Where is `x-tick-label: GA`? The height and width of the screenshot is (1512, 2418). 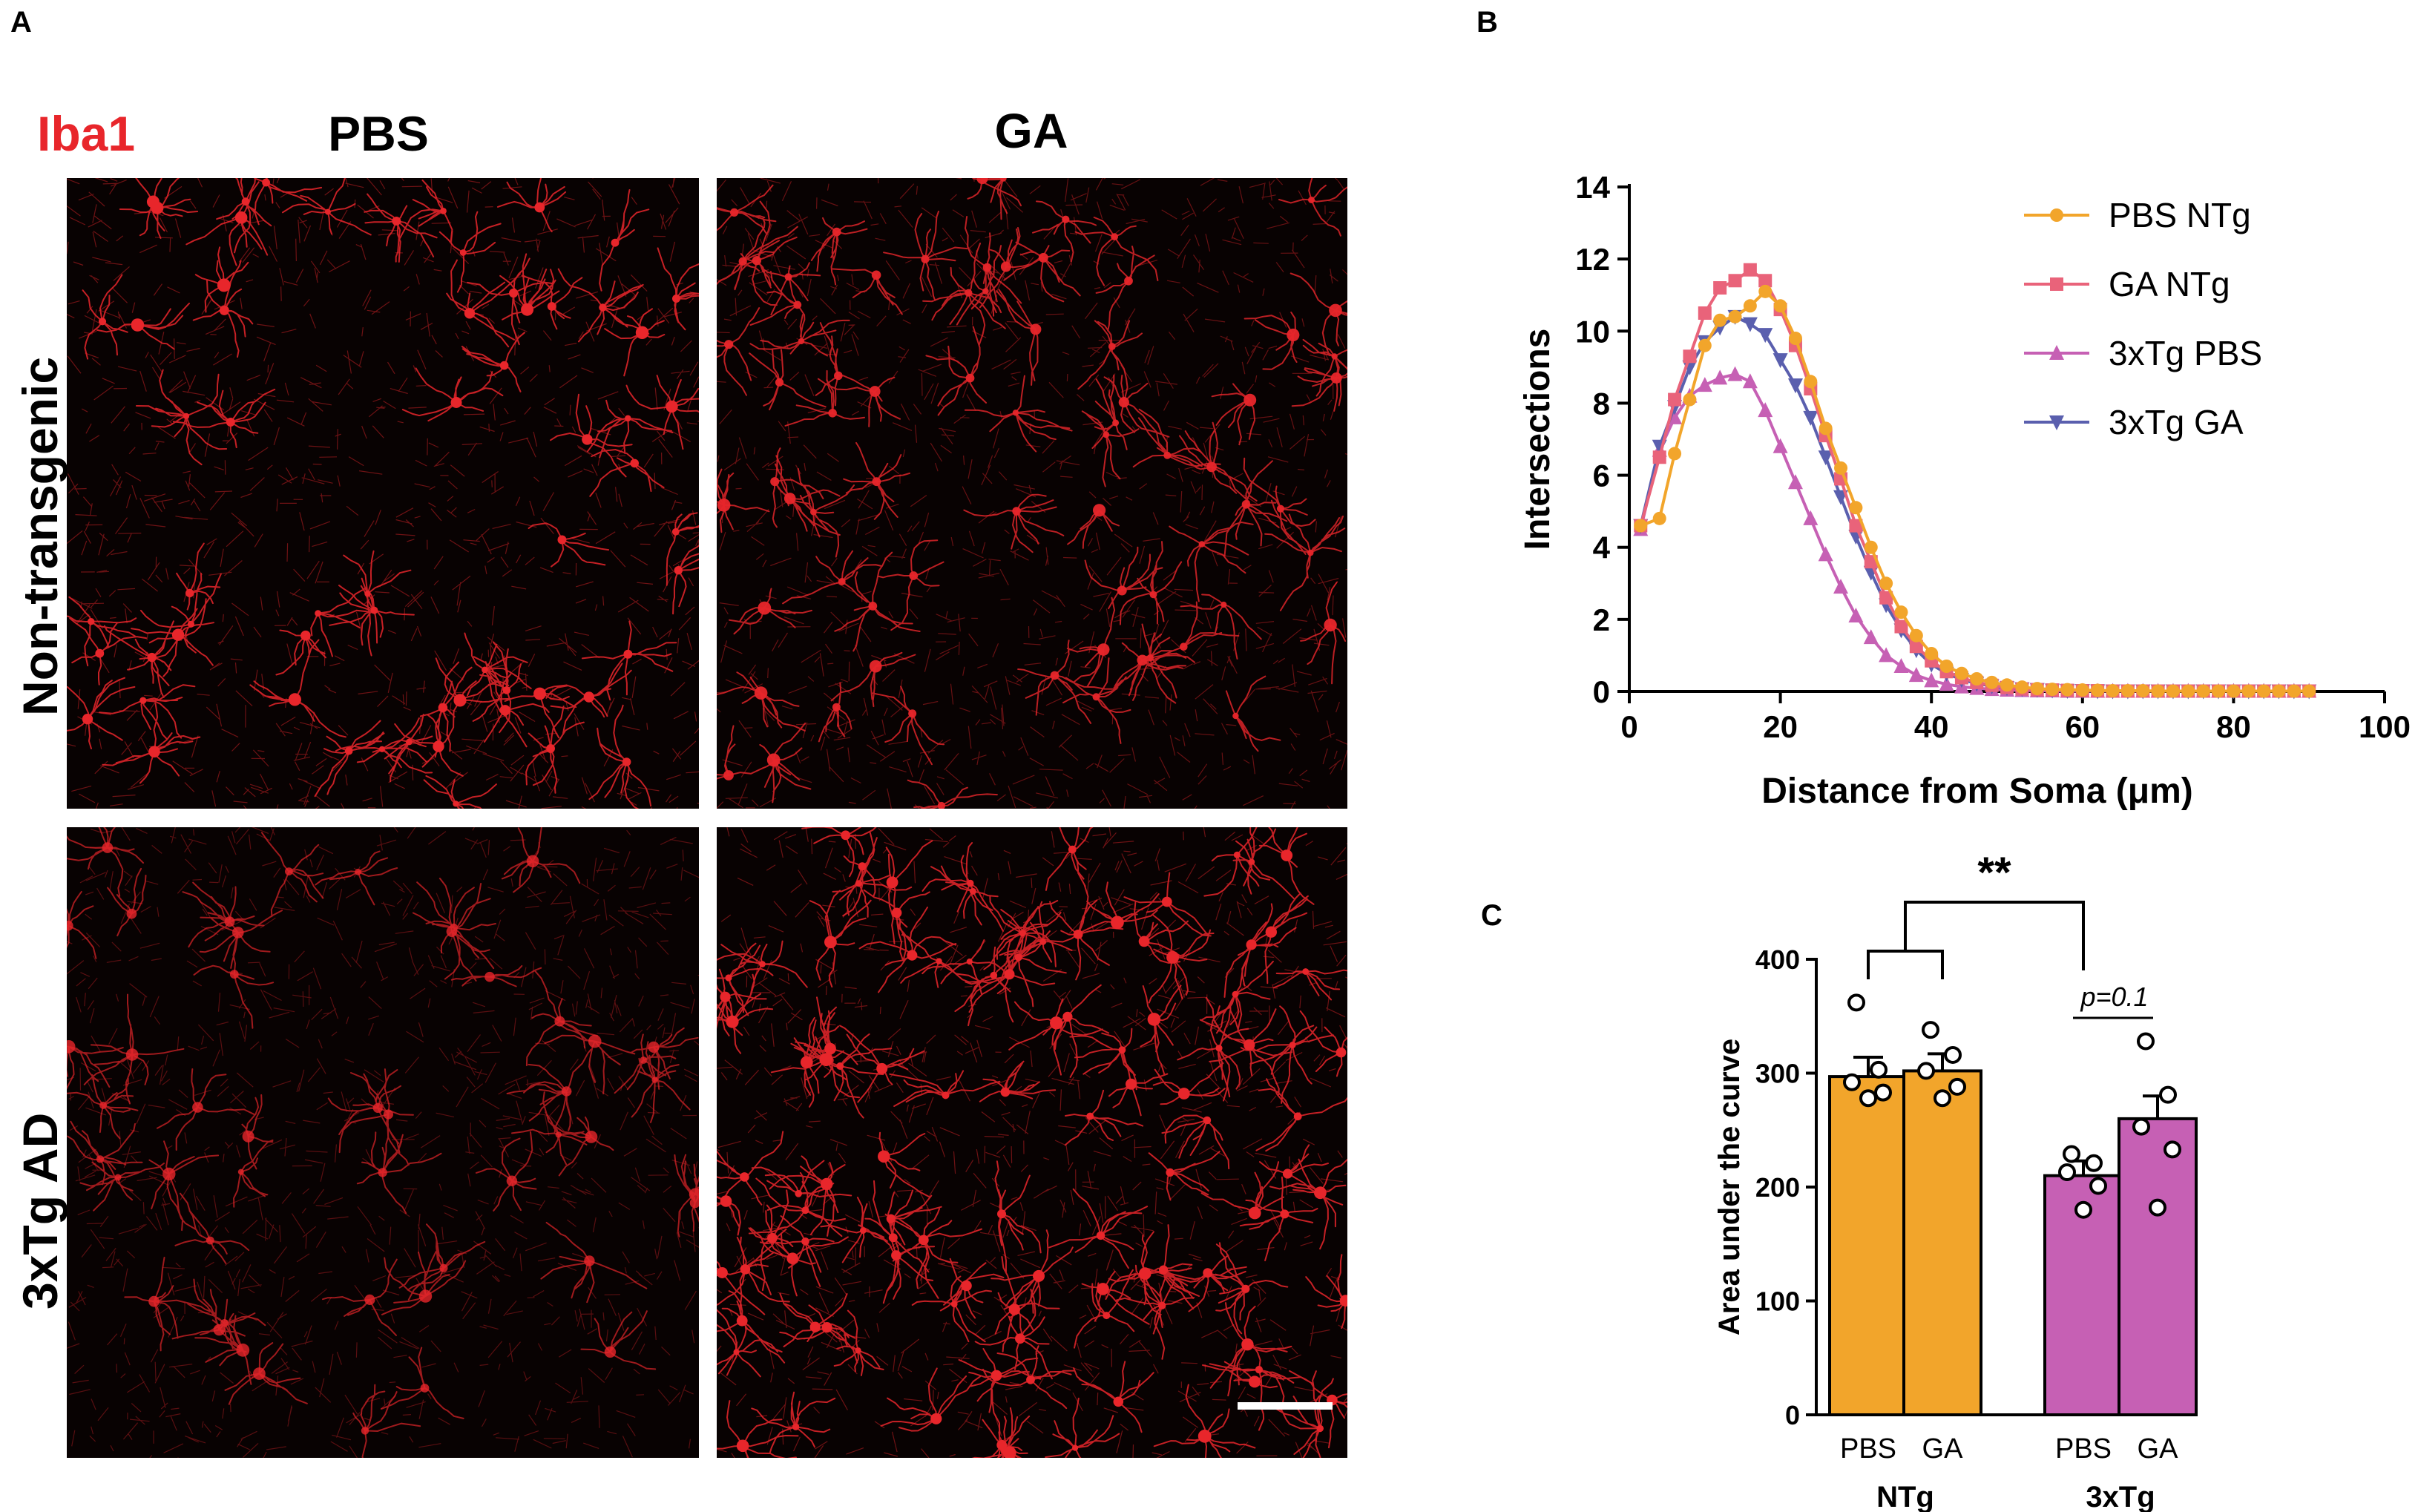 x-tick-label: GA is located at coordinates (2158, 1449).